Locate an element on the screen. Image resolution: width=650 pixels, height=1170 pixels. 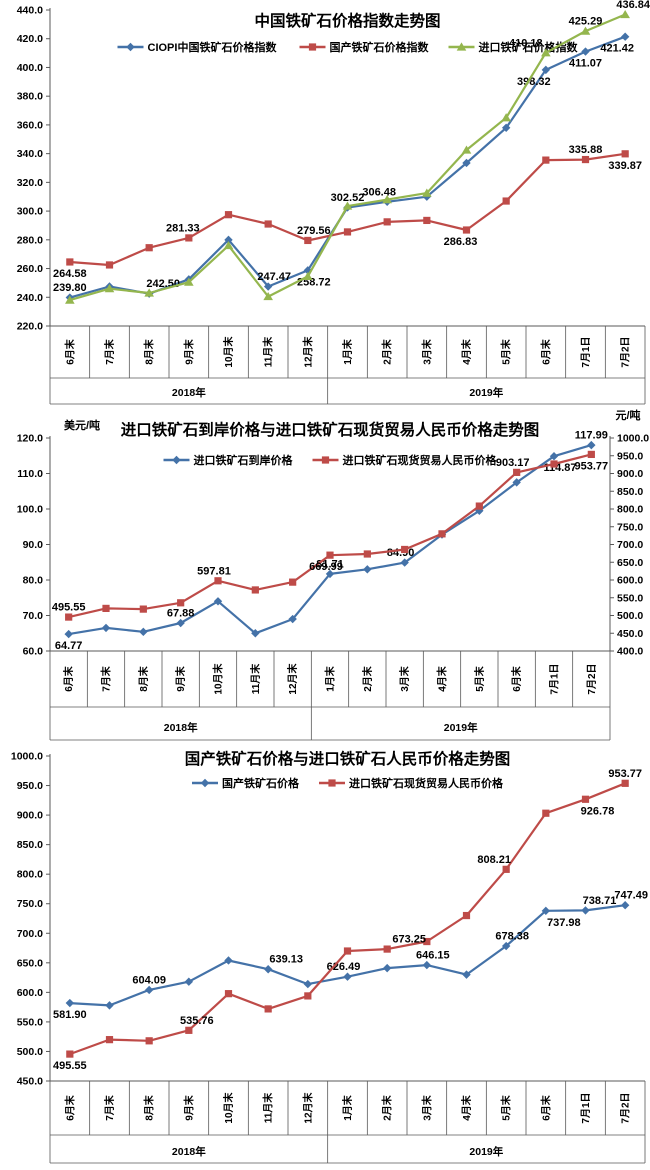
y-axis-right-tick-label: 450.0 is located at coordinates (630, 634).